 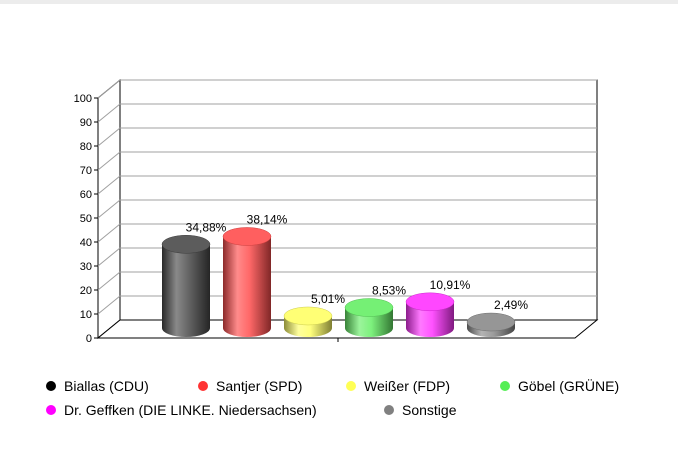 I want to click on data-label: 10,91%, so click(x=450, y=285).